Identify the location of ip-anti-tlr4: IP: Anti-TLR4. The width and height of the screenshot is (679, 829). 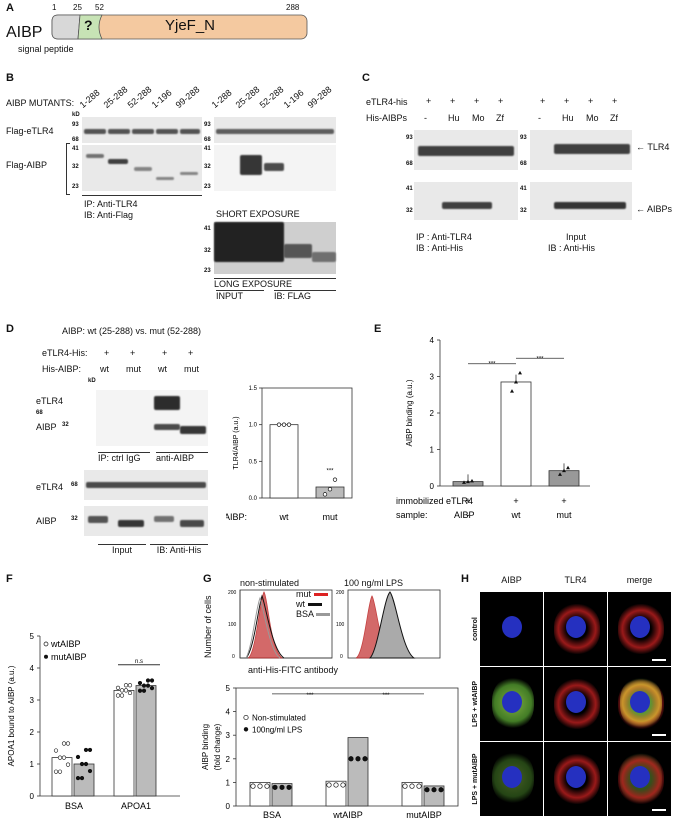
(111, 204).